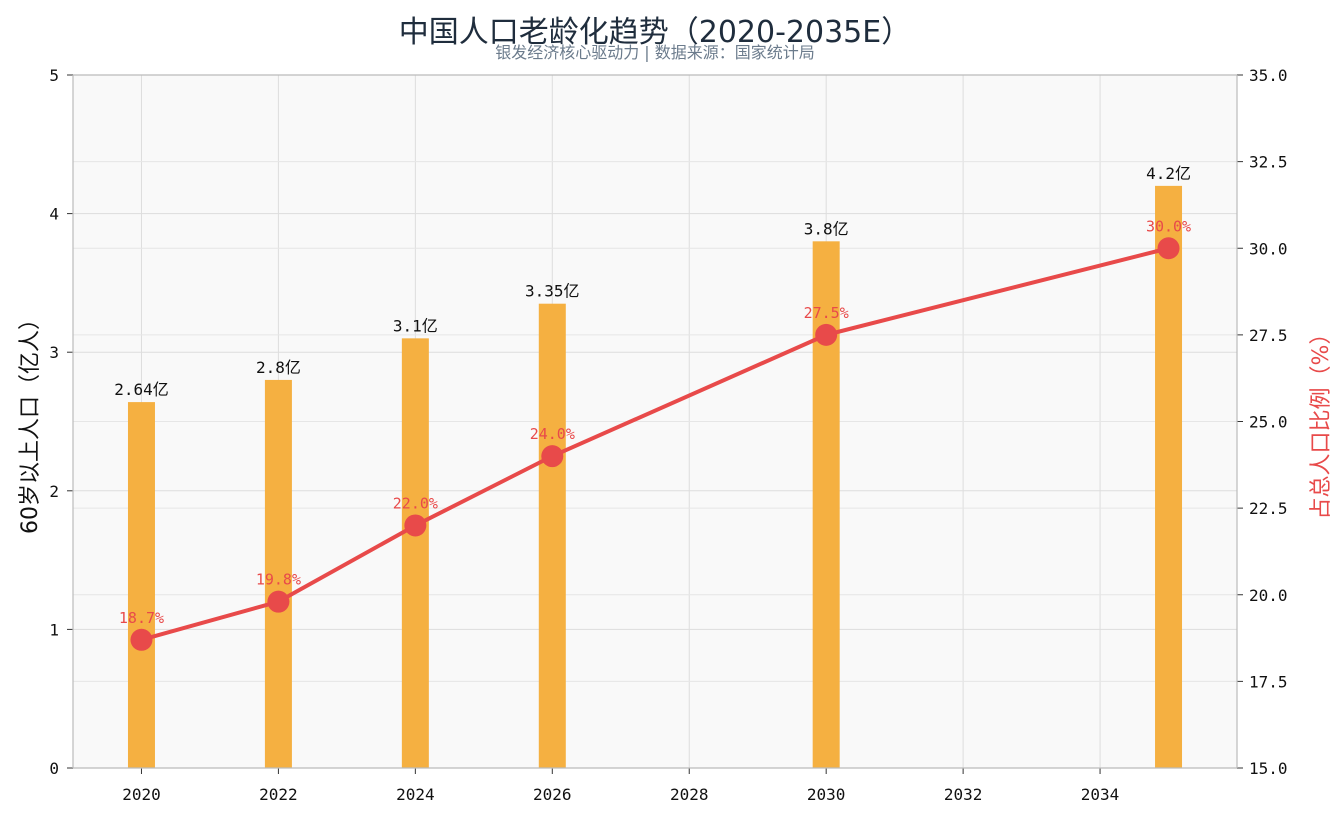 Image resolution: width=1343 pixels, height=818 pixels. What do you see at coordinates (1268, 422) in the screenshot?
I see `y-right-tick-label: 25.0` at bounding box center [1268, 422].